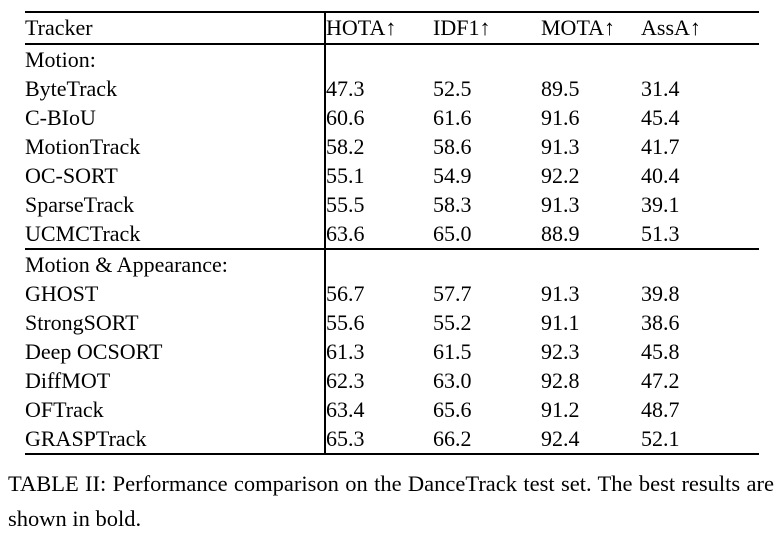  What do you see at coordinates (392, 439) in the screenshot?
I see `table-row: GRASPTrack 65.3 66.2 92.4 52.1` at bounding box center [392, 439].